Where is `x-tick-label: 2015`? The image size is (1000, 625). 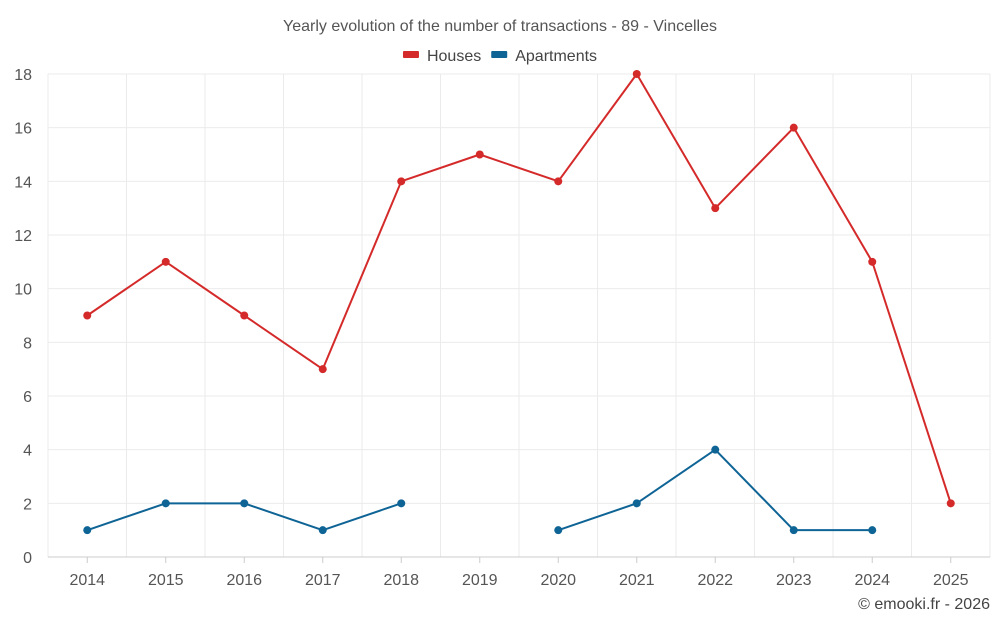
x-tick-label: 2015 is located at coordinates (166, 580).